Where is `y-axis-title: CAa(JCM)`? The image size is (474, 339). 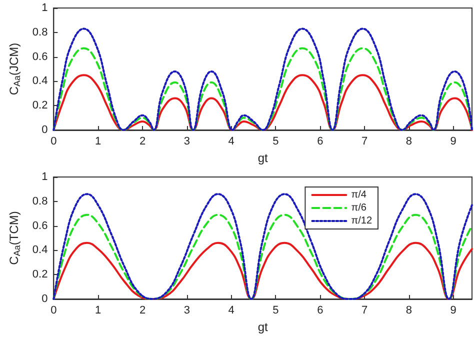
y-axis-title: CAa(JCM) is located at coordinates (14, 69).